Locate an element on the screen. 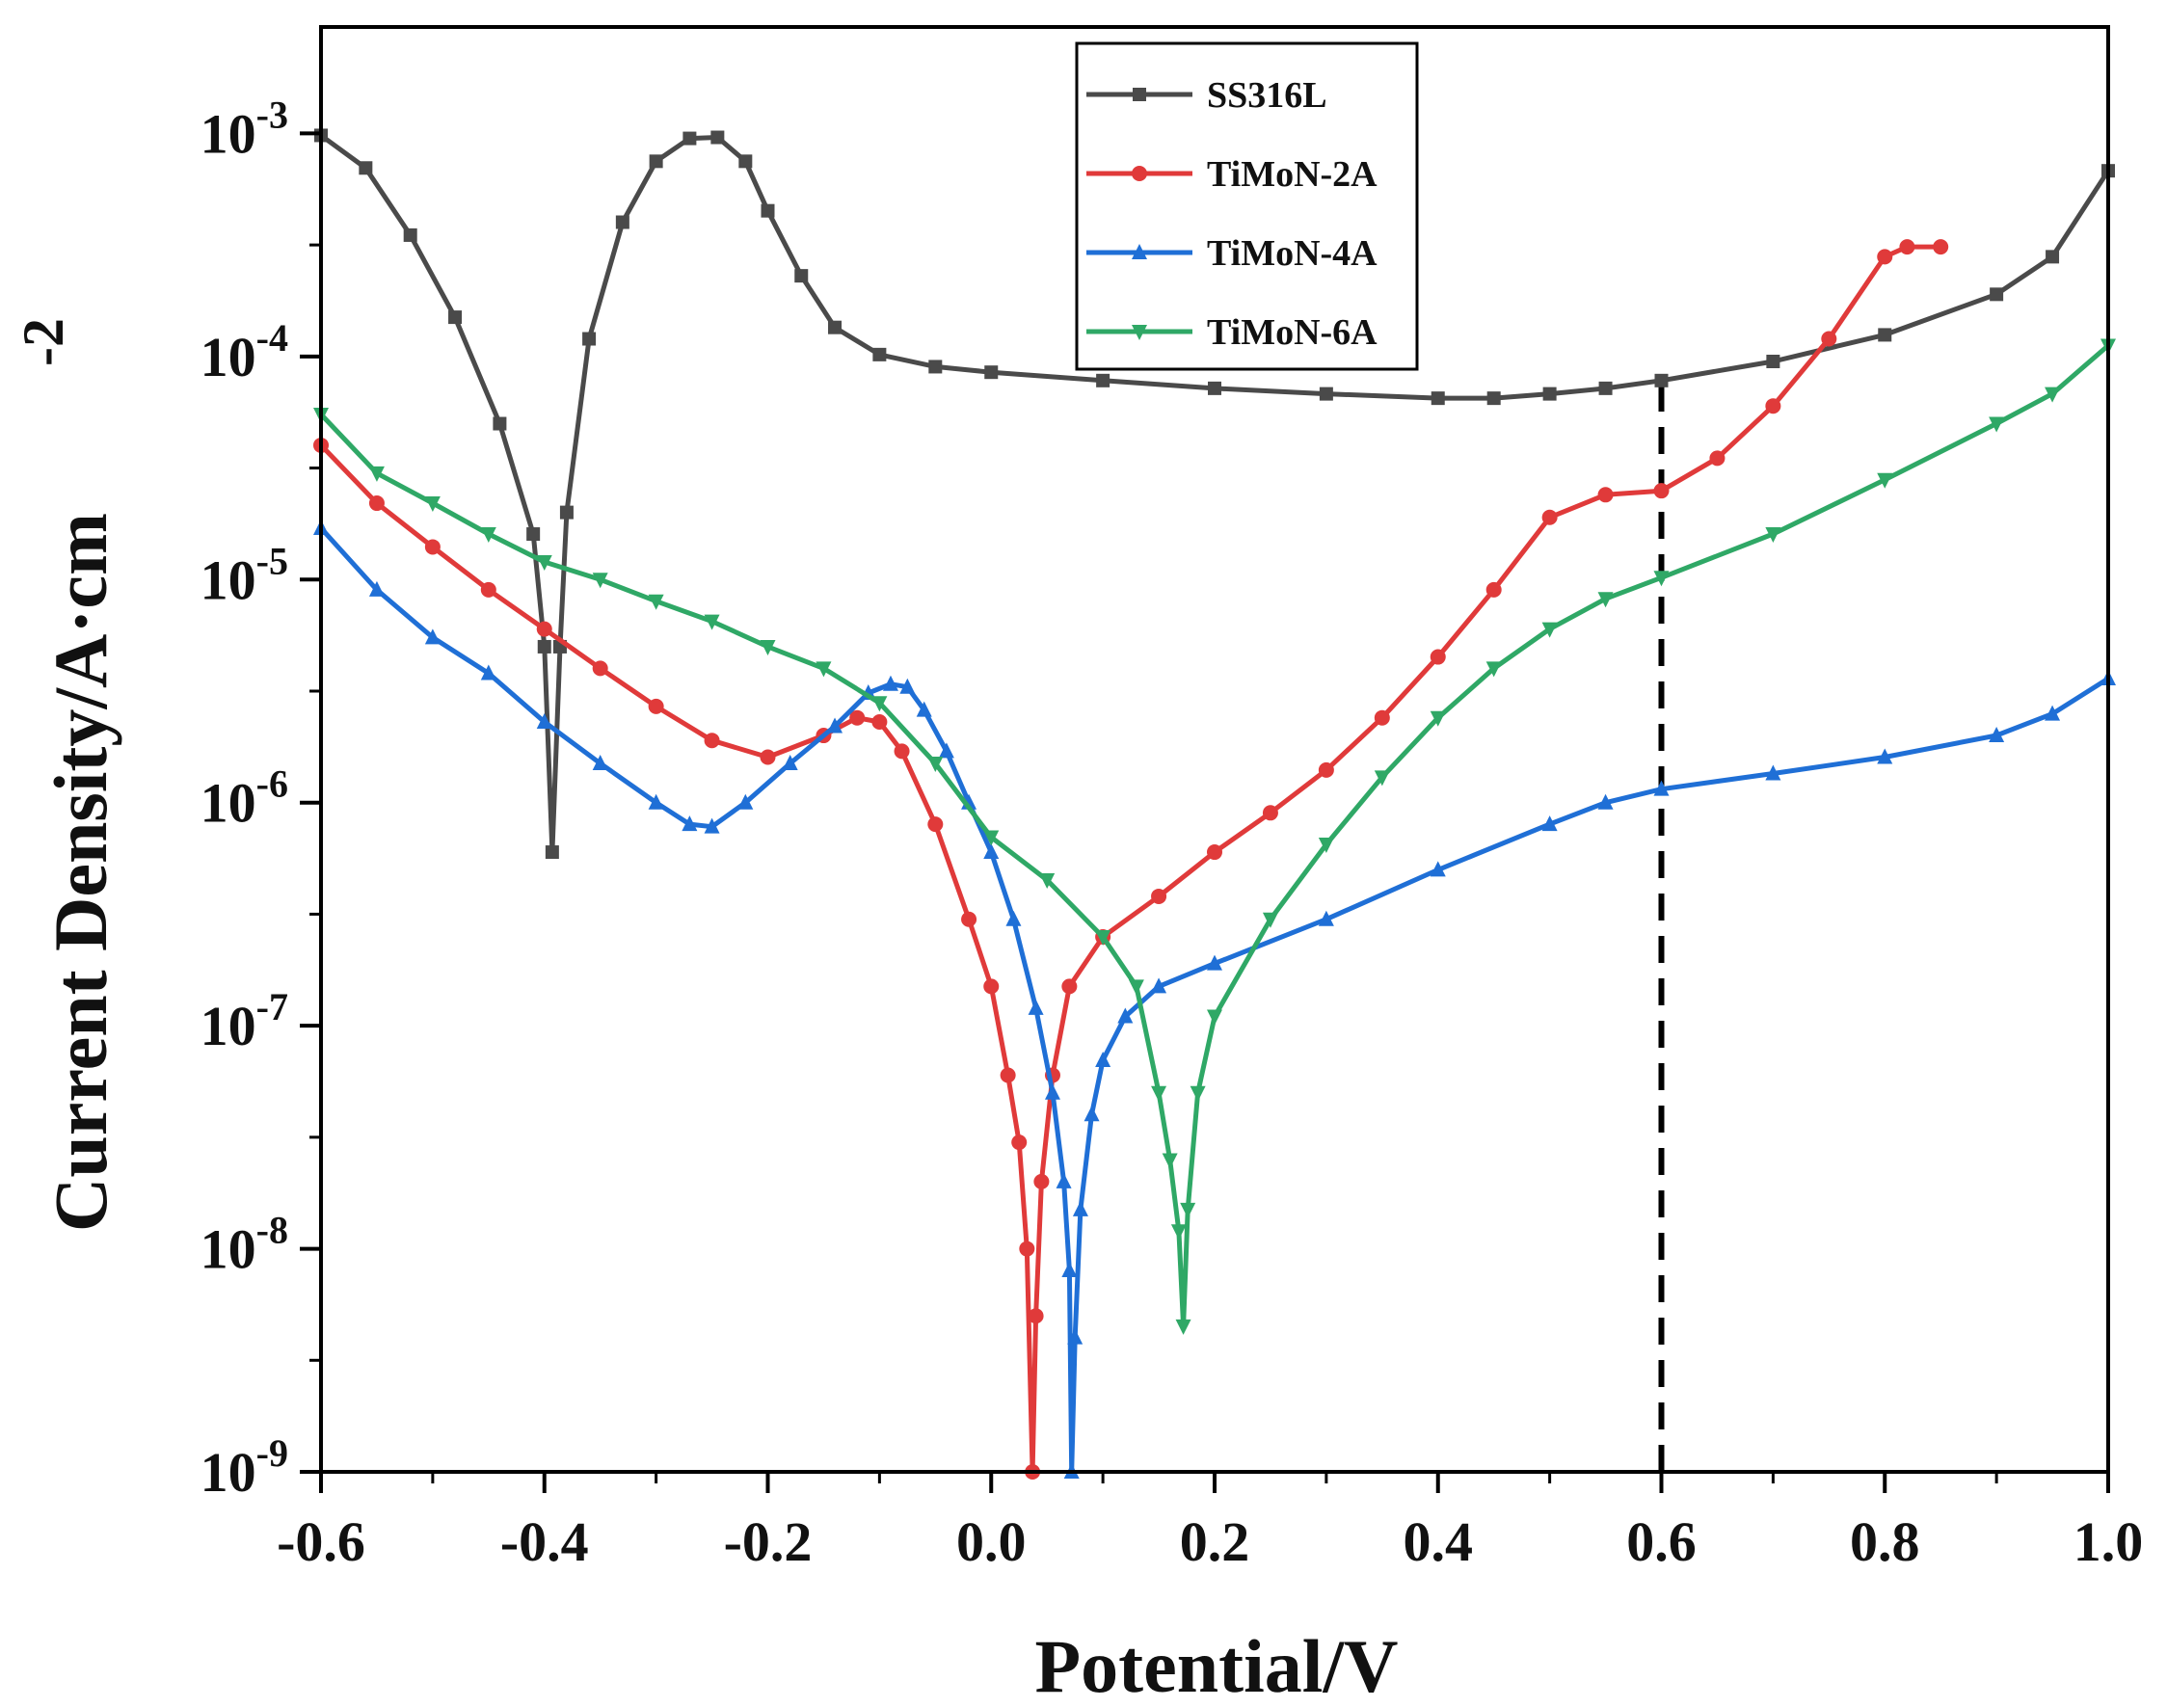  legend-label: TiMoN-2A is located at coordinates (1293, 174).